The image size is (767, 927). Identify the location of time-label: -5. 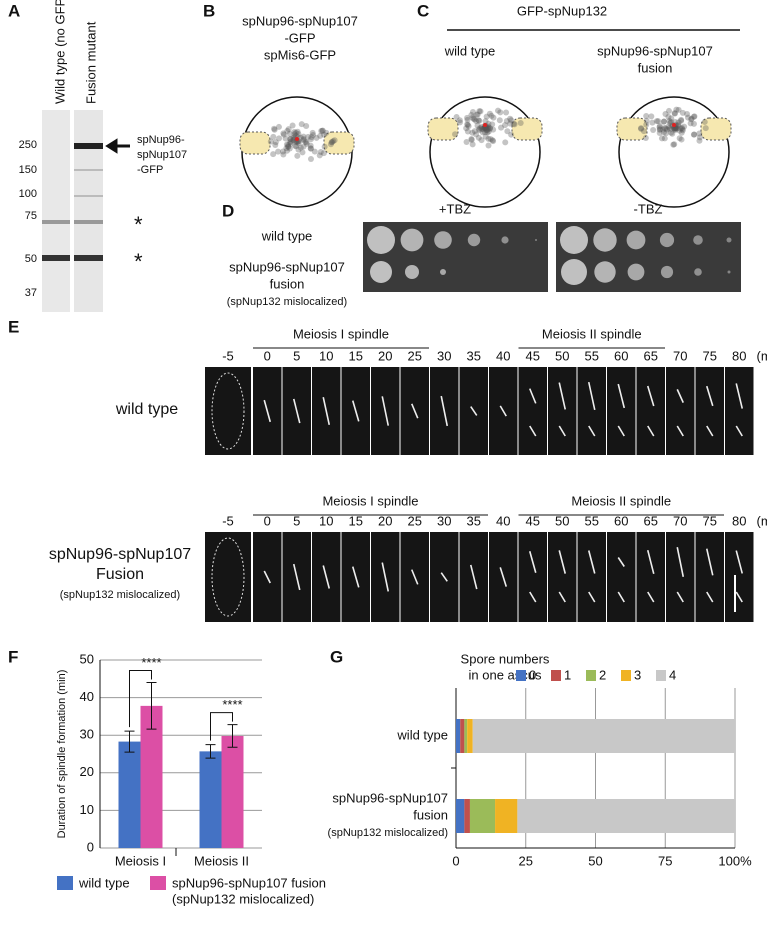
(228, 355).